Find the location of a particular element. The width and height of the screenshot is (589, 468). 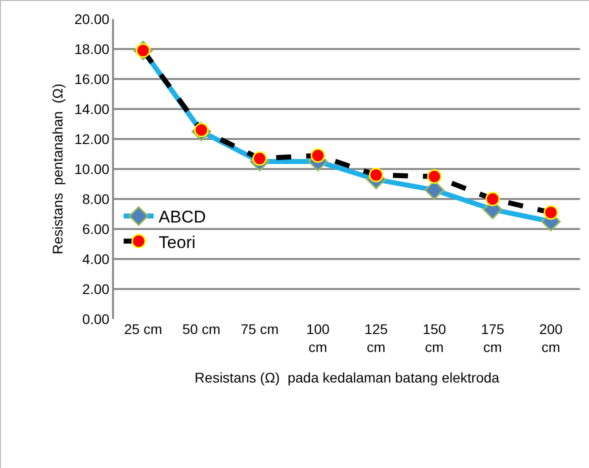

y-tick-label: 16.00 is located at coordinates (92, 78).